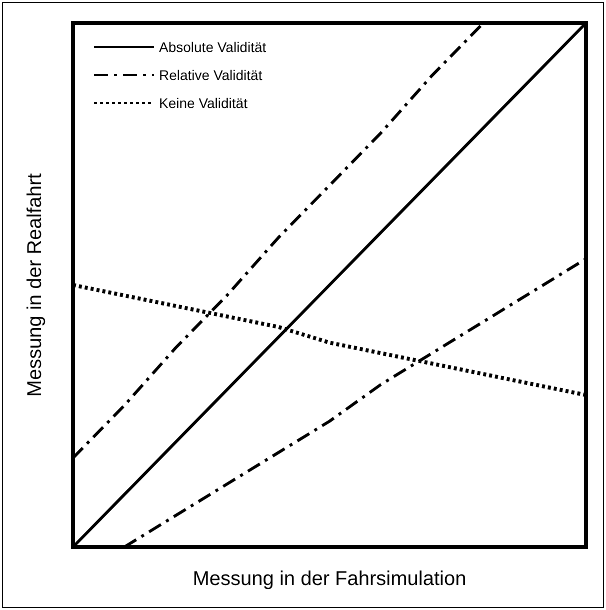 The height and width of the screenshot is (610, 606). I want to click on legend-label: Absolute Validität, so click(212, 47).